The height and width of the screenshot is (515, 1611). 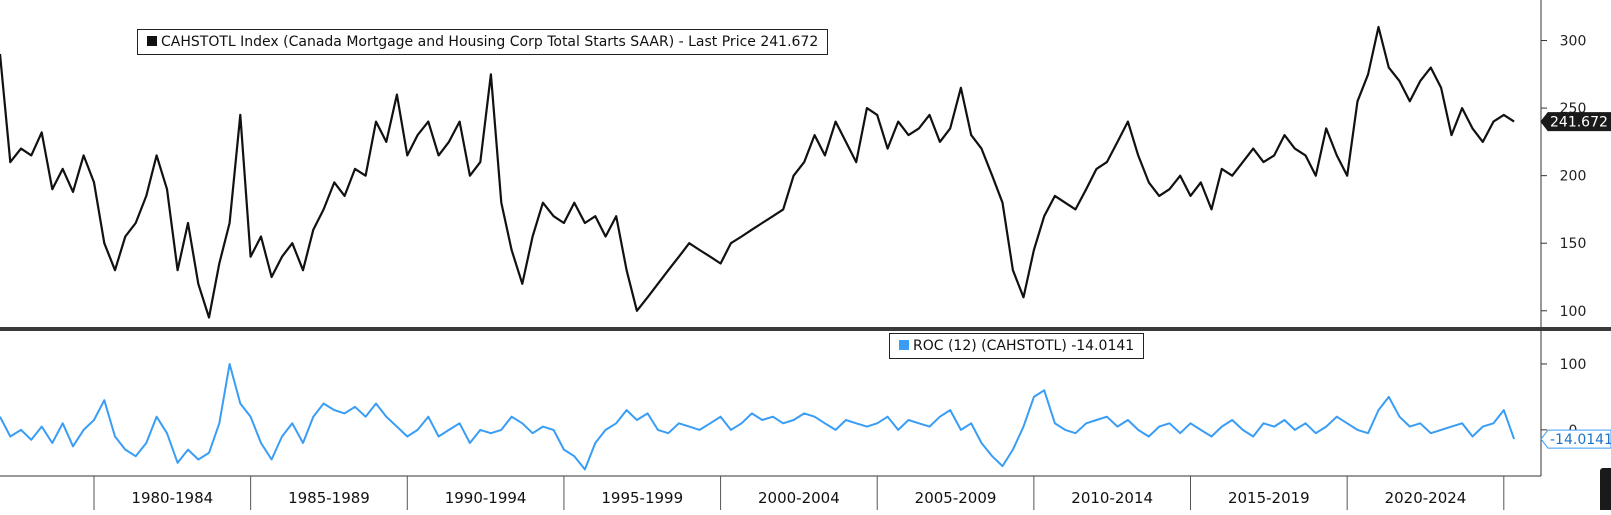 I want to click on x-tick-label: 1985-1989, so click(x=329, y=498).